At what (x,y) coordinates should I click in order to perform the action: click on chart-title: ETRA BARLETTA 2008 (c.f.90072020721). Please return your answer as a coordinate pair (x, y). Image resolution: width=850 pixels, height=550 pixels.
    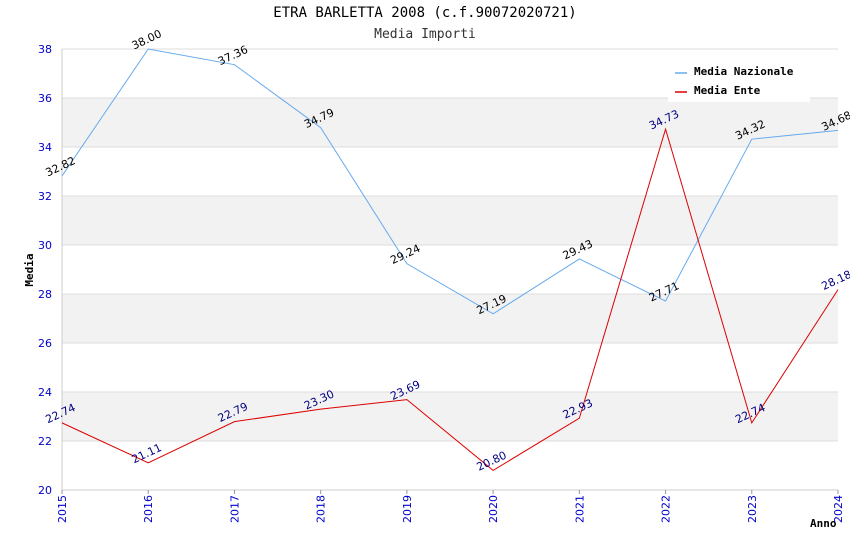
    Looking at the image, I should click on (425, 13).